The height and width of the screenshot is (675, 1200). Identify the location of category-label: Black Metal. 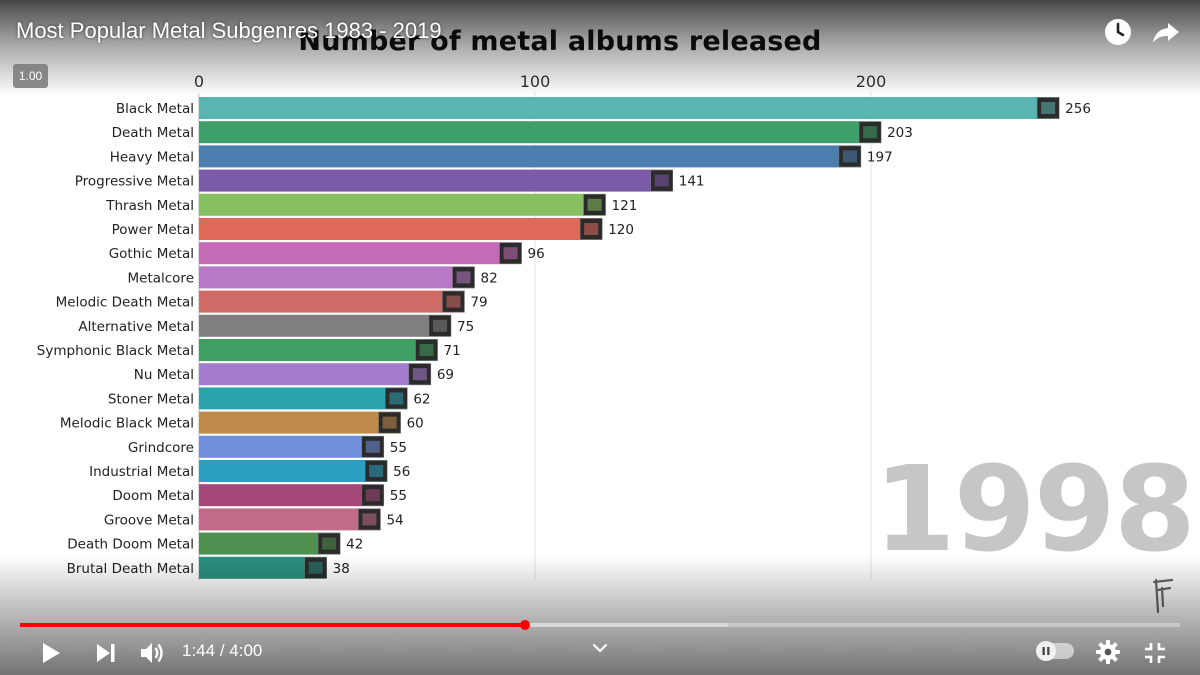
(155, 109).